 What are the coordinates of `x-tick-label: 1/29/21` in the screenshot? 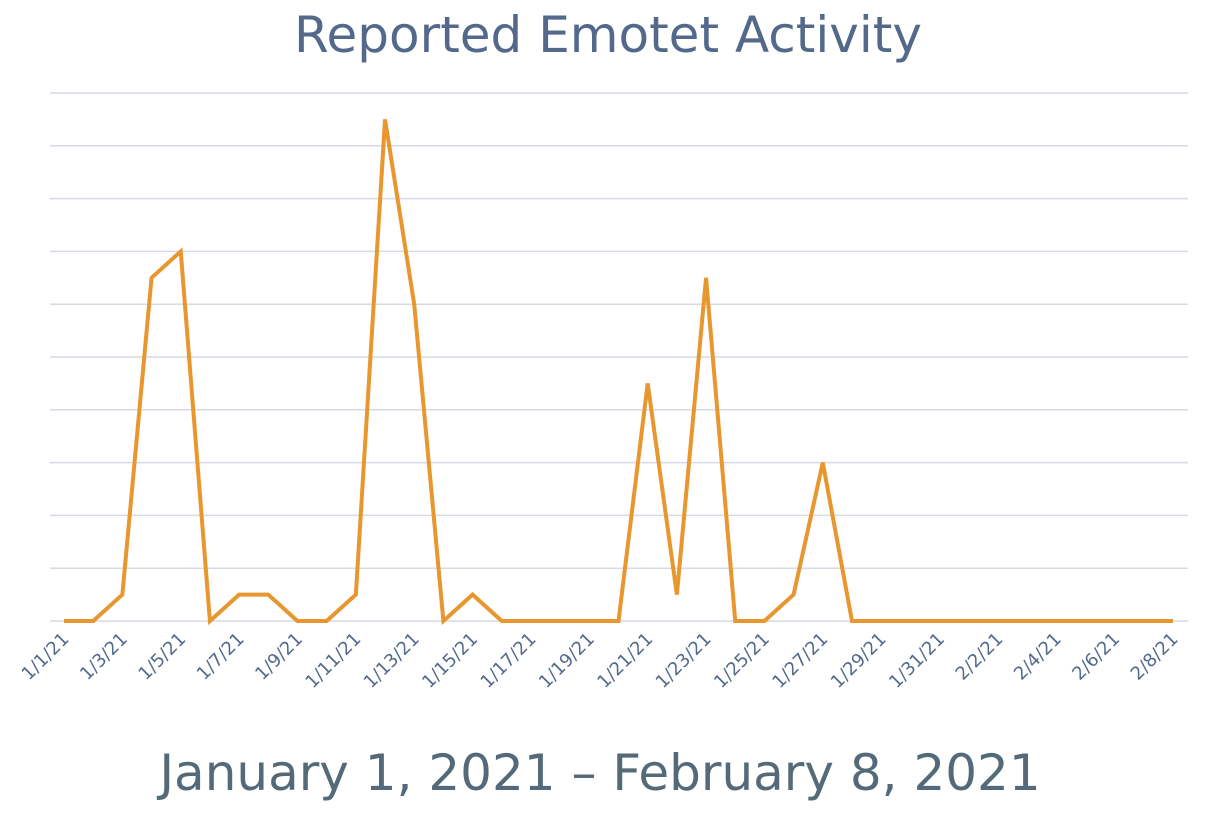 It's located at (859, 661).